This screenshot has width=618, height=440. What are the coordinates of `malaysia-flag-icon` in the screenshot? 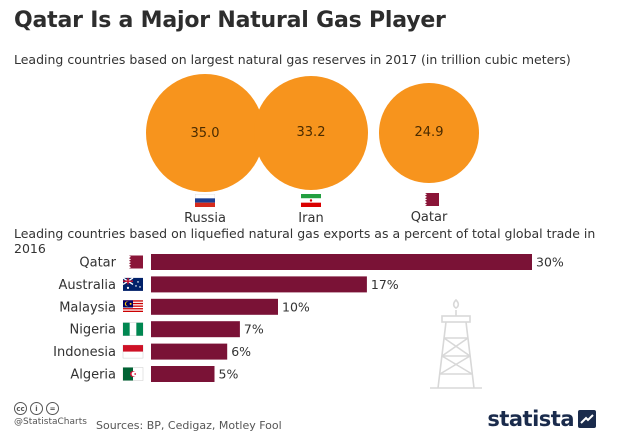 It's located at (133, 307).